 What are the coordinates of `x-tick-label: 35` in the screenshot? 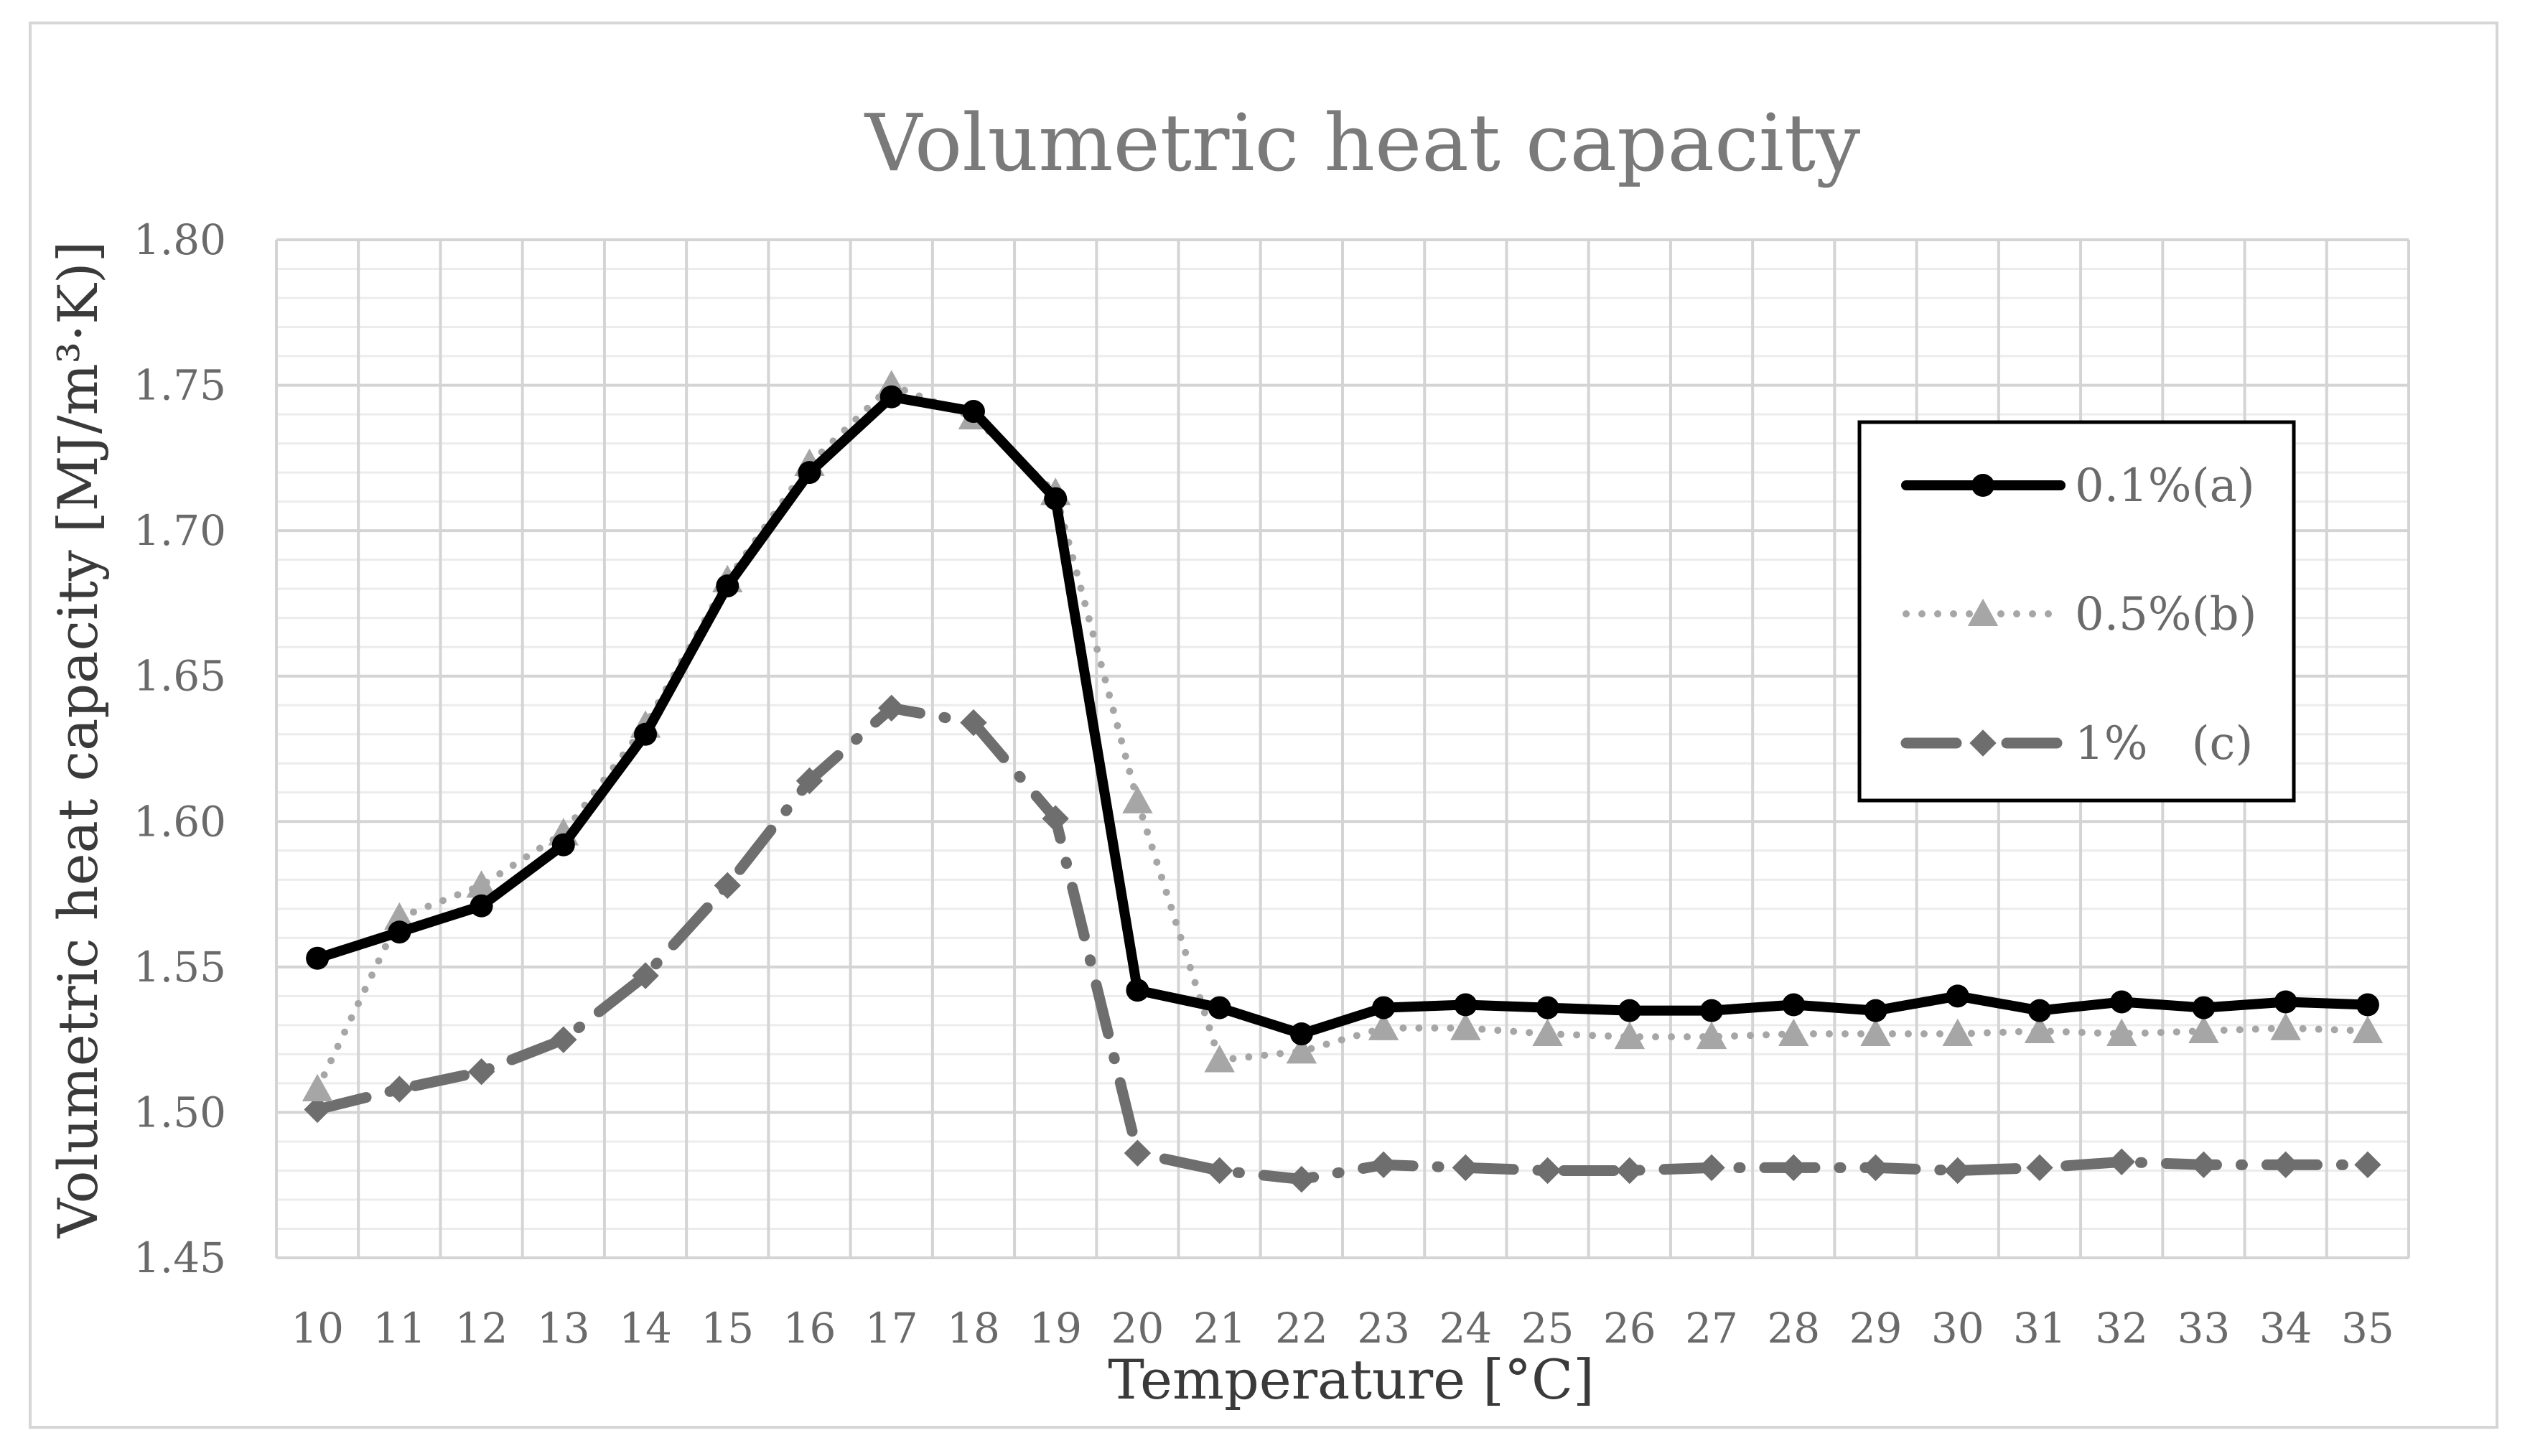 It's located at (2367, 1328).